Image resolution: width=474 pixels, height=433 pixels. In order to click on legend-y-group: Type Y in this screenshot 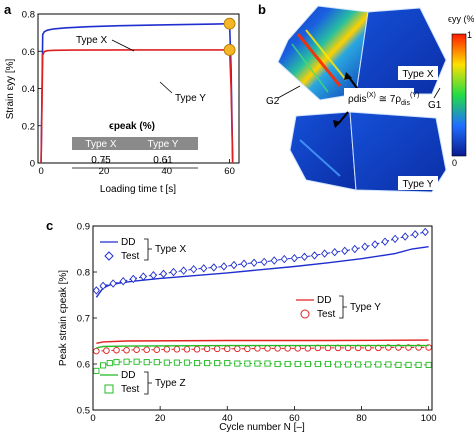, I will do `click(365, 307)`.